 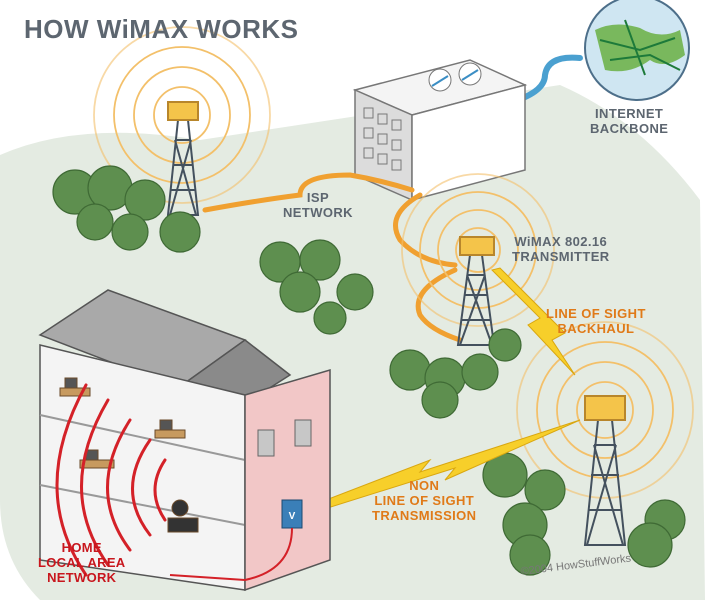 What do you see at coordinates (161, 29) in the screenshot?
I see `page-title: HOW WiMAX WORKS` at bounding box center [161, 29].